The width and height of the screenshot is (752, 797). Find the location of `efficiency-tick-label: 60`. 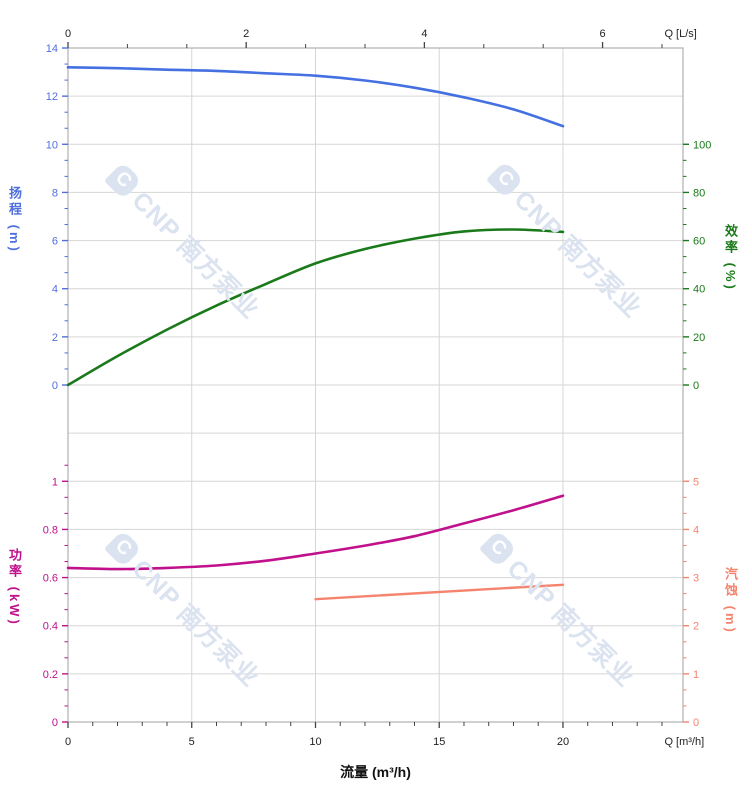

efficiency-tick-label: 60 is located at coordinates (699, 242).